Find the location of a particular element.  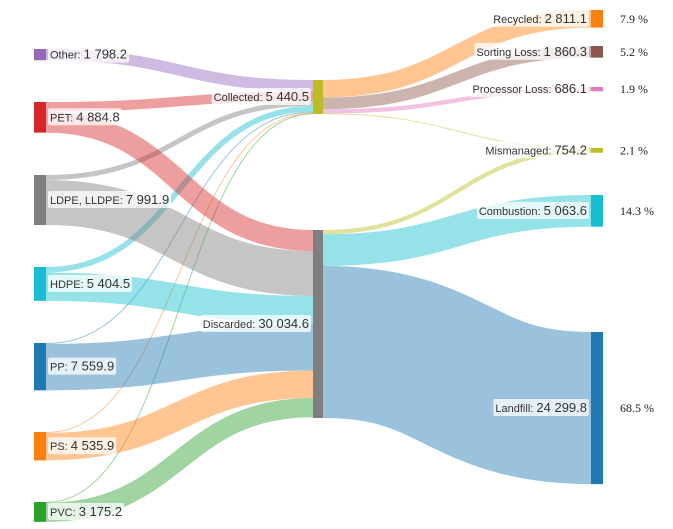

node-name: PET: is located at coordinates (63, 118).